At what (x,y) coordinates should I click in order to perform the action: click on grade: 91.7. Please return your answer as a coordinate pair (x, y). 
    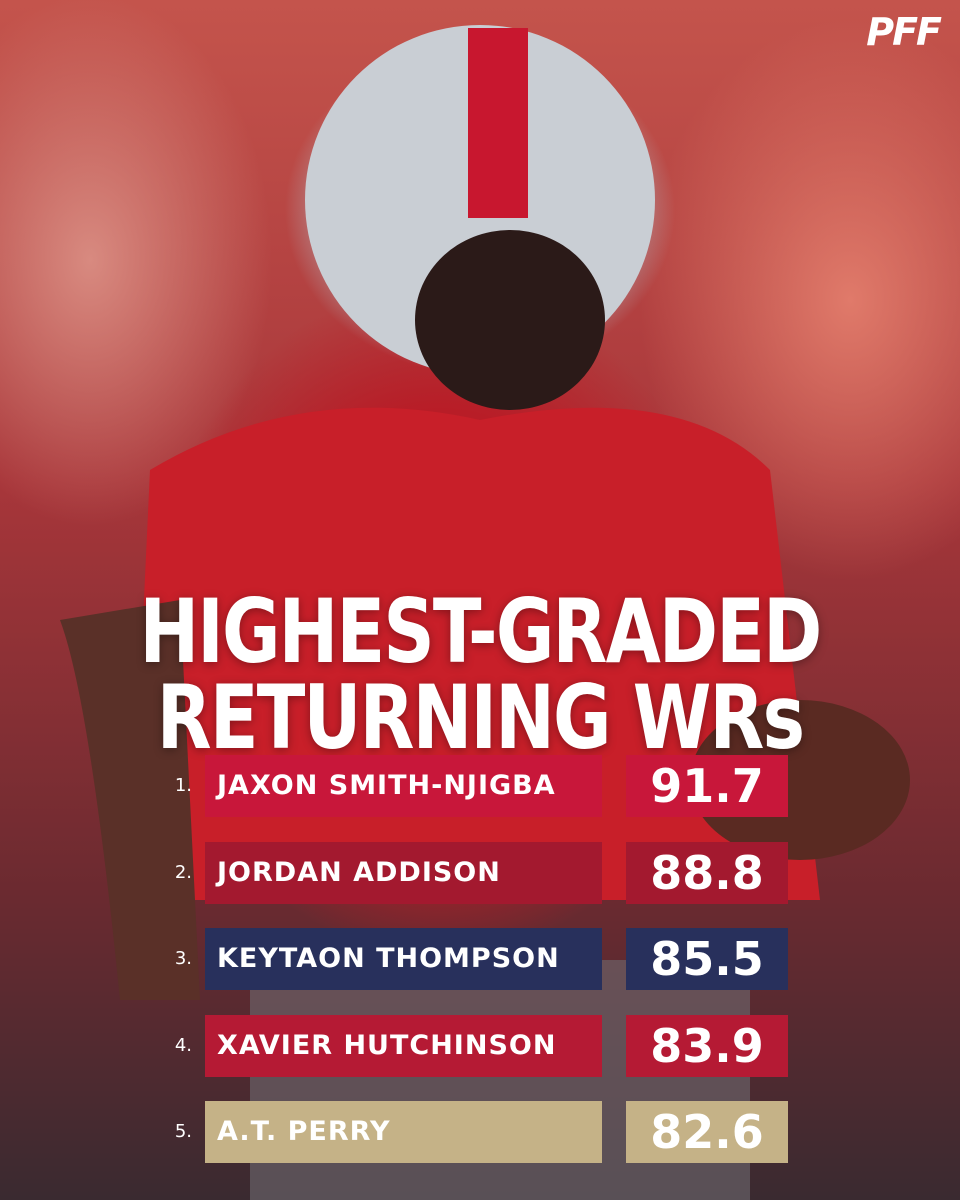
    Looking at the image, I should click on (707, 786).